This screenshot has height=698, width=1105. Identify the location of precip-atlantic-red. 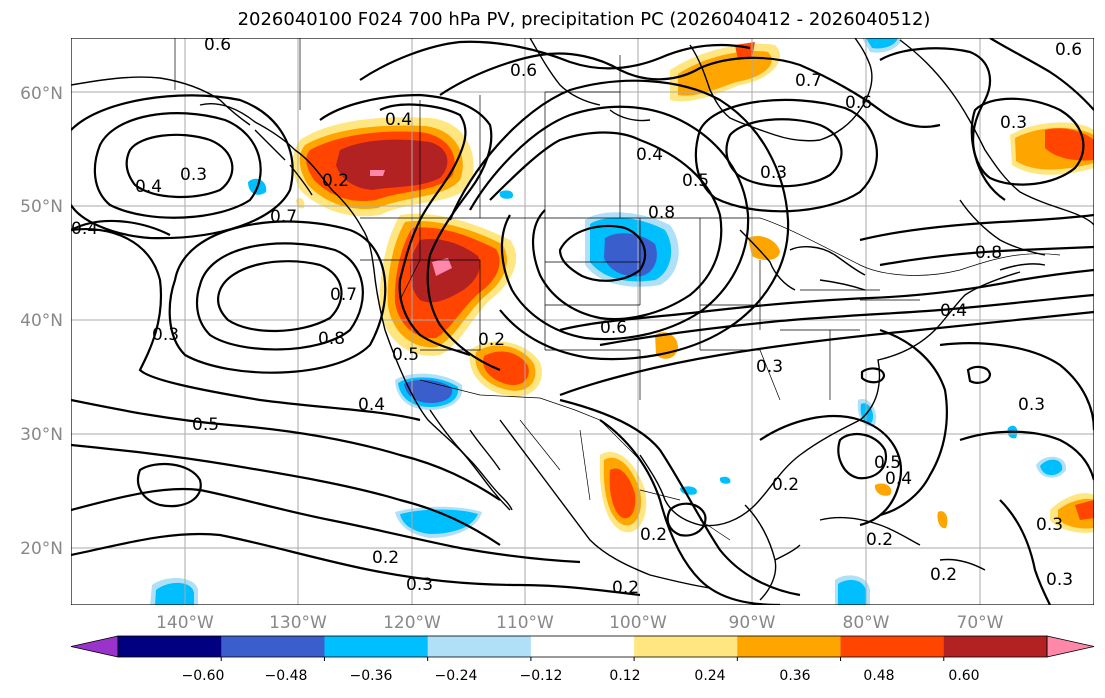
(1084, 510).